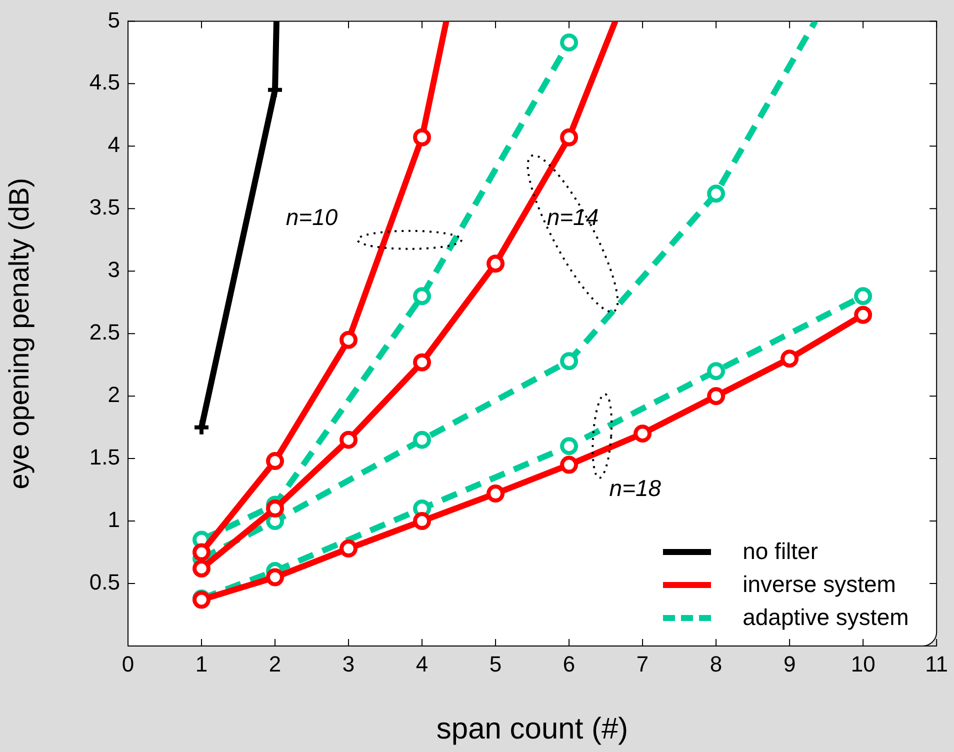  Describe the element at coordinates (104, 457) in the screenshot. I see `y-tick-label: 1.5` at that location.